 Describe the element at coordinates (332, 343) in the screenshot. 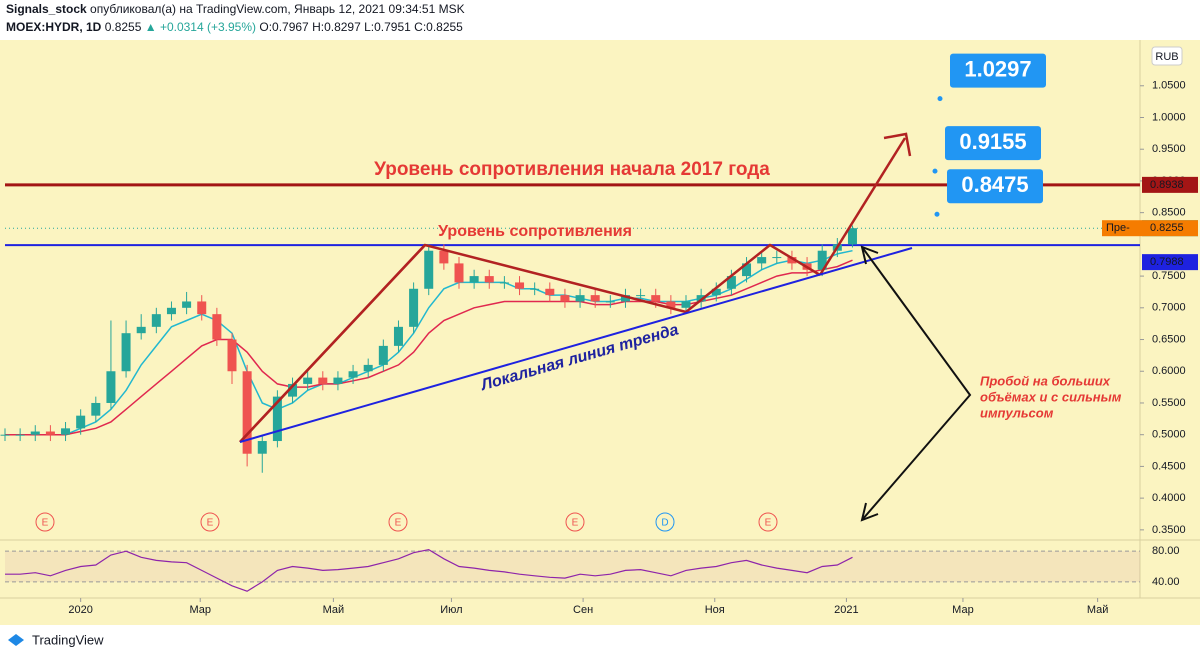

I see `pattern-drawing` at that location.